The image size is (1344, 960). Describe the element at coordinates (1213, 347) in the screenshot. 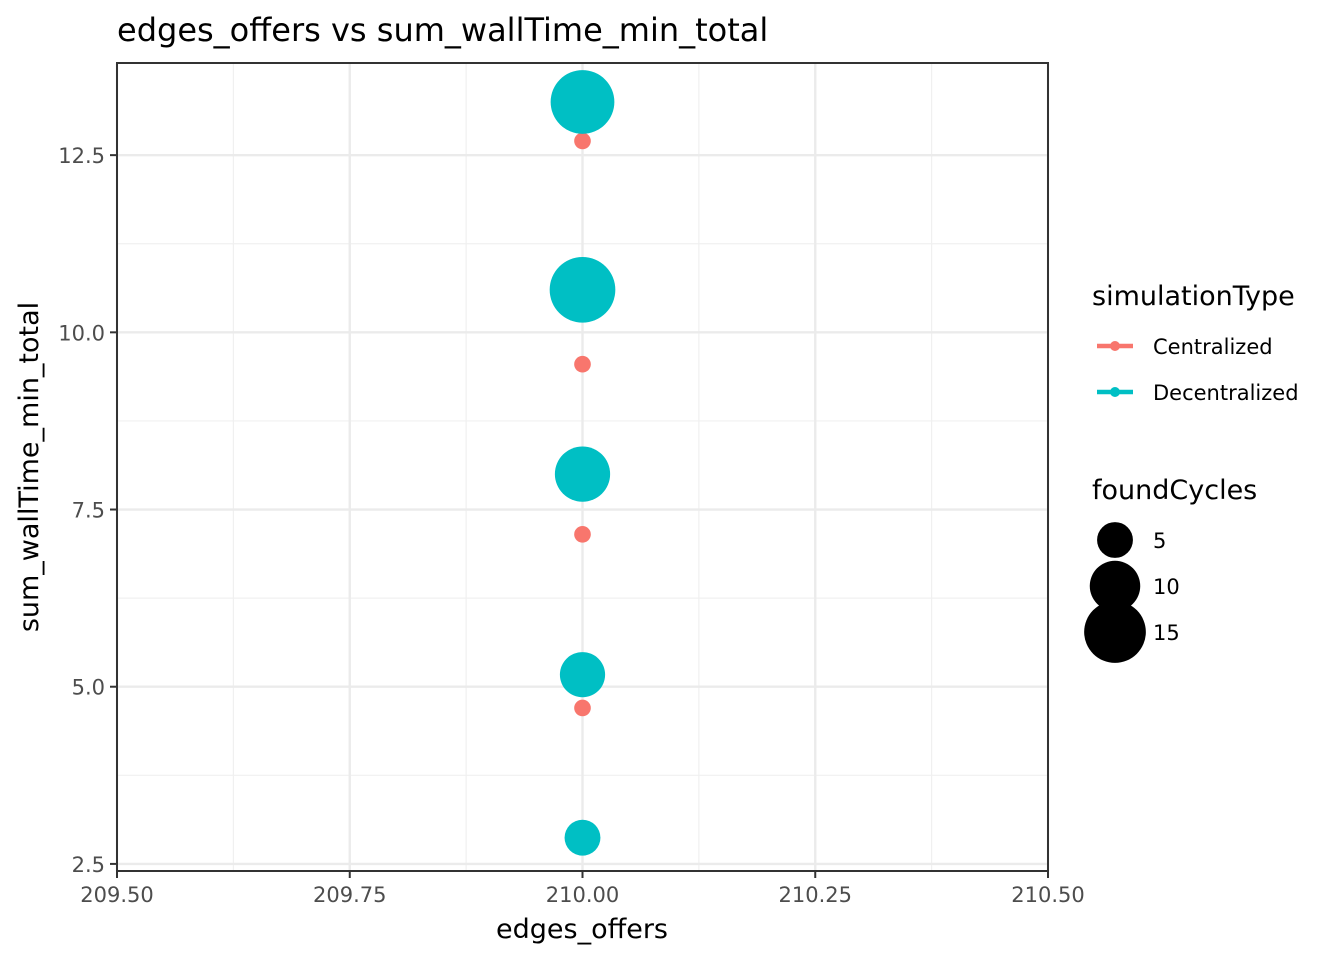

I see `legend-color-label: Centralized` at that location.